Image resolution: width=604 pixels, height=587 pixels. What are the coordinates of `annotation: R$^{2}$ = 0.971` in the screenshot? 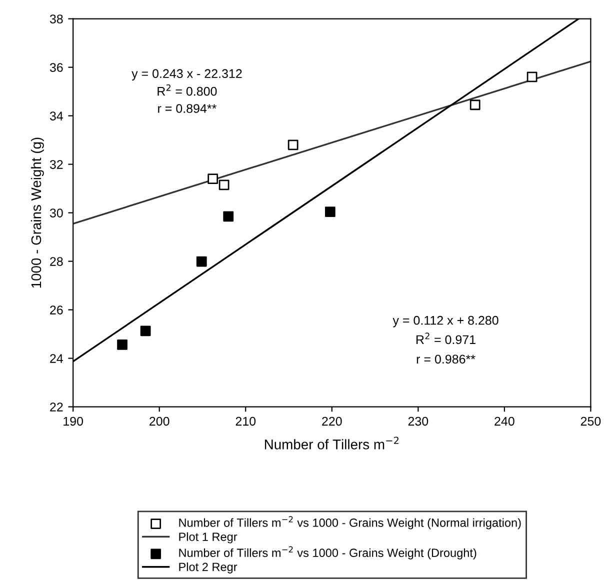 It's located at (446, 338).